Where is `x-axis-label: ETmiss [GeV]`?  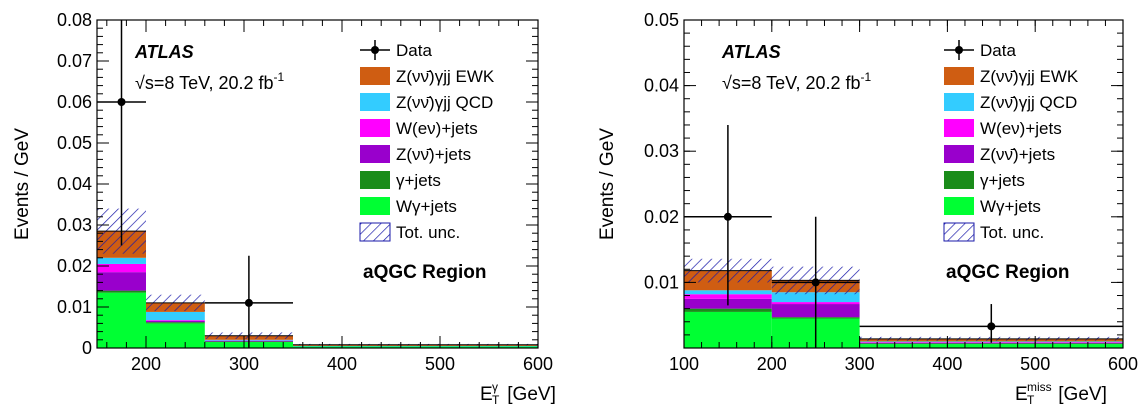 x-axis-label: ETmiss [GeV] is located at coordinates (1061, 393).